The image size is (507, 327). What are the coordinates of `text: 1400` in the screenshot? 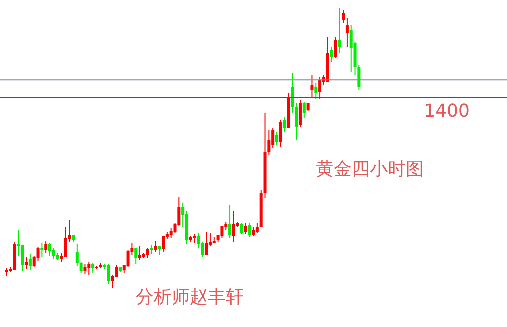 It's located at (447, 111).